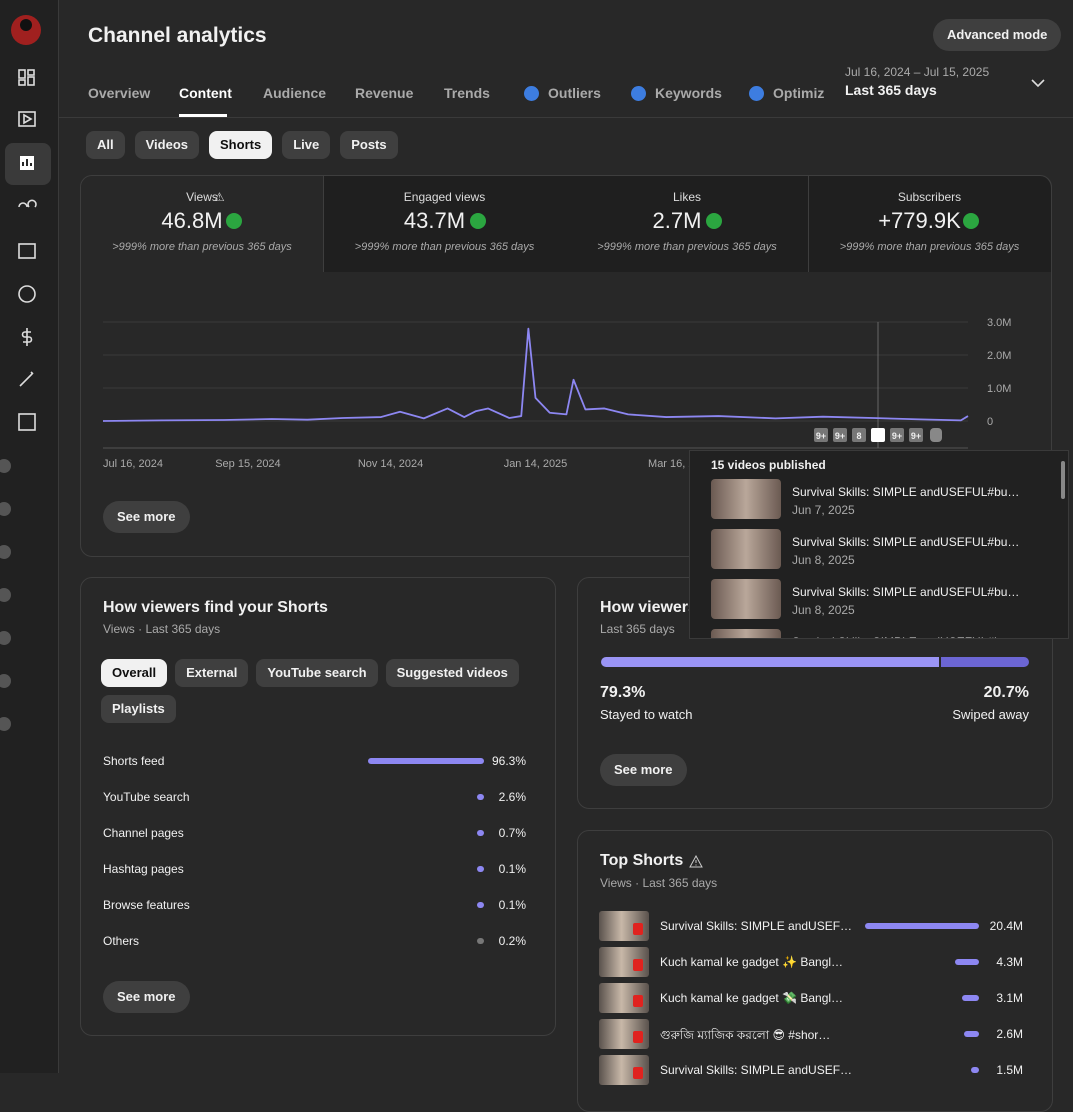 The height and width of the screenshot is (1112, 1073). I want to click on metric-label: Engaged views, so click(444, 197).